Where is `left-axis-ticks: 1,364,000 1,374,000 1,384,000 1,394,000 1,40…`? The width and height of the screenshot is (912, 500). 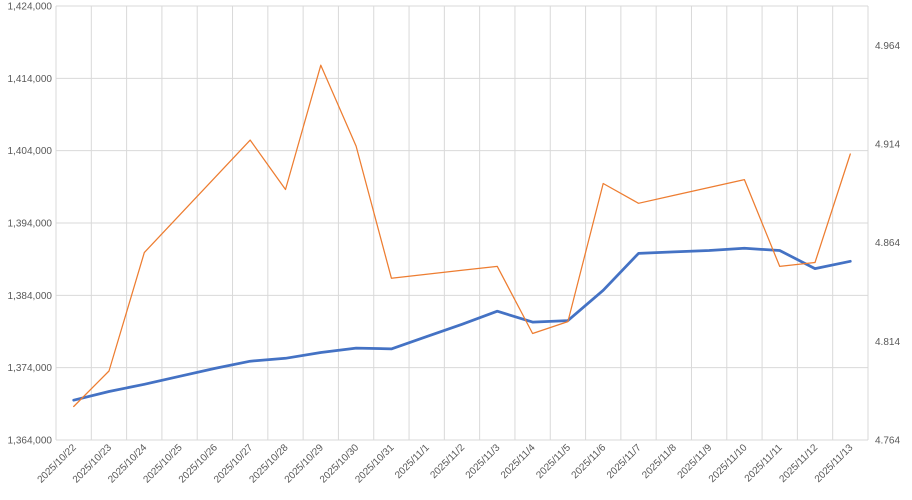 left-axis-ticks: 1,364,000 1,374,000 1,384,000 1,394,000 1,40… is located at coordinates (30, 224).